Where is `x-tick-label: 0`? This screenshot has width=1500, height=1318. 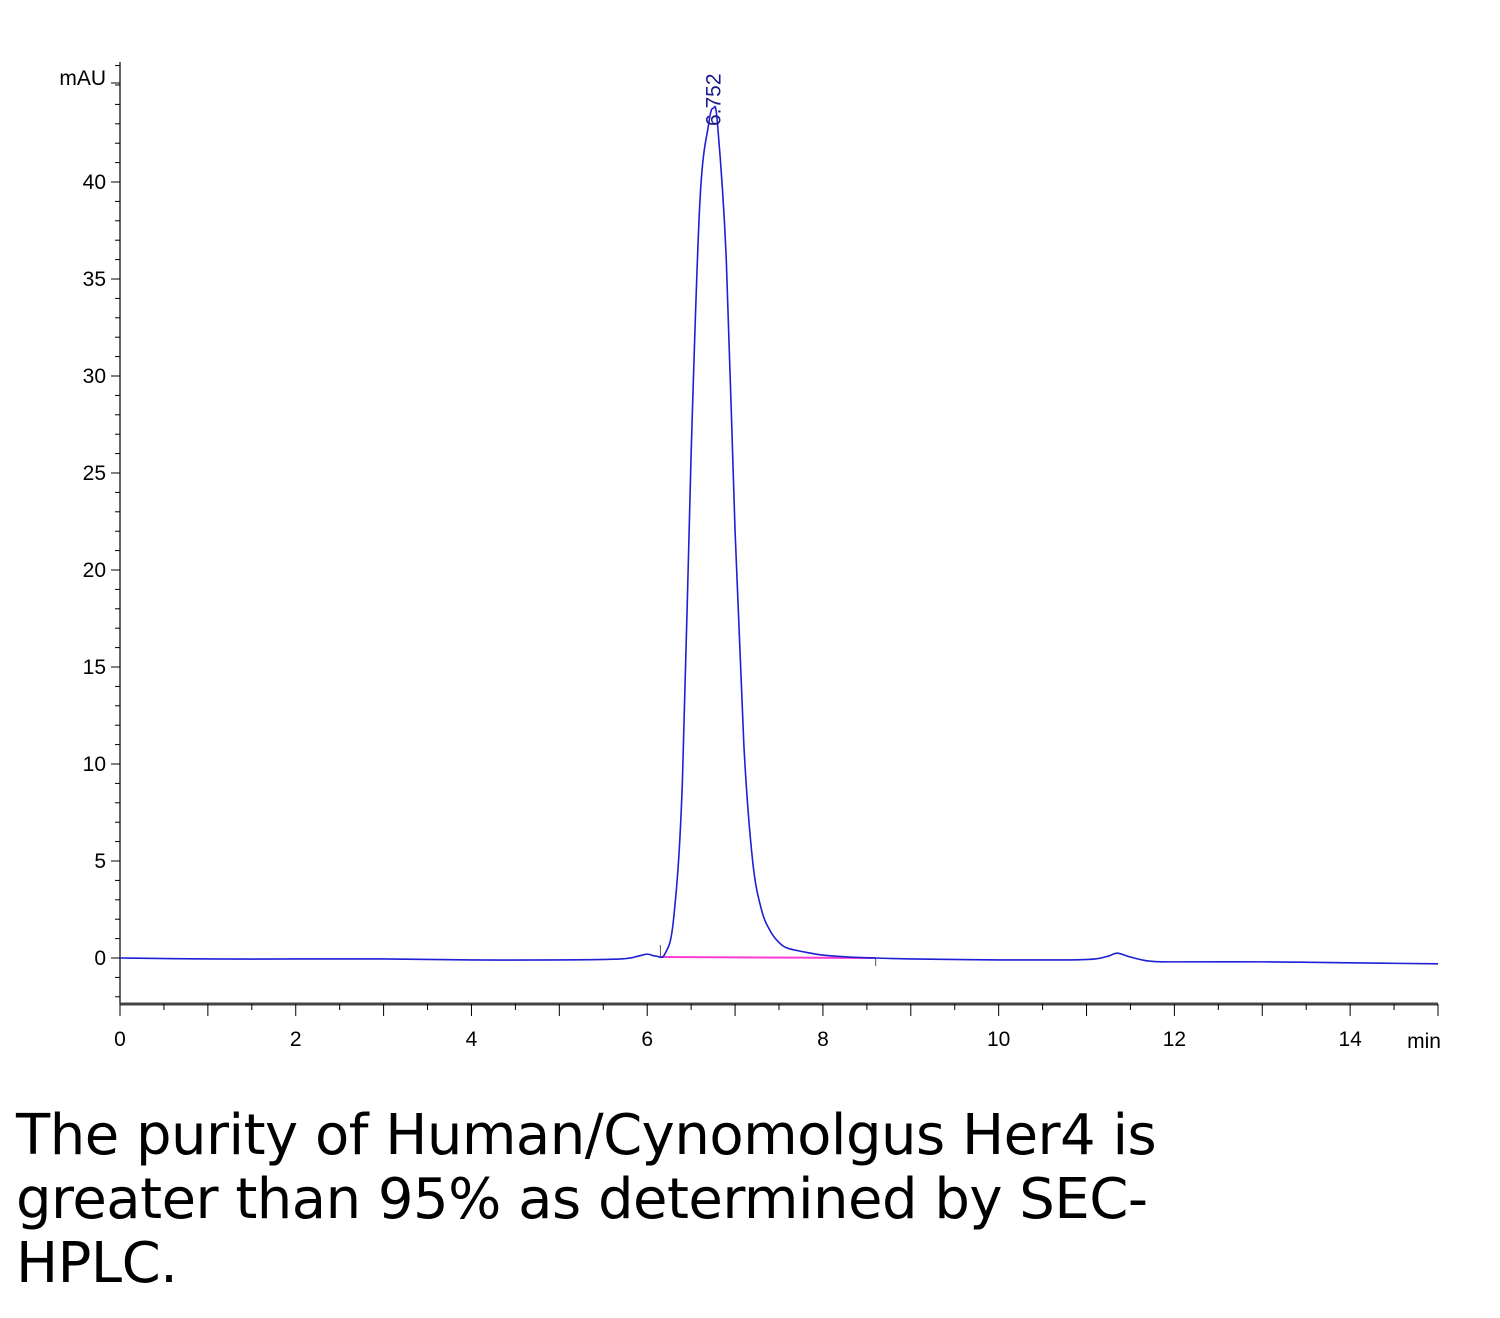 x-tick-label: 0 is located at coordinates (120, 1039).